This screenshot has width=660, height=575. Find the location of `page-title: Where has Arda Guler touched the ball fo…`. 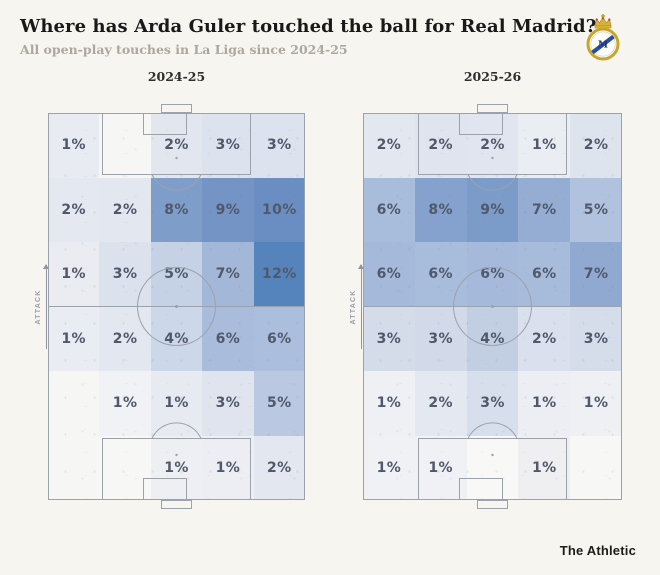

page-title: Where has Arda Guler touched the ball fo… is located at coordinates (308, 26).